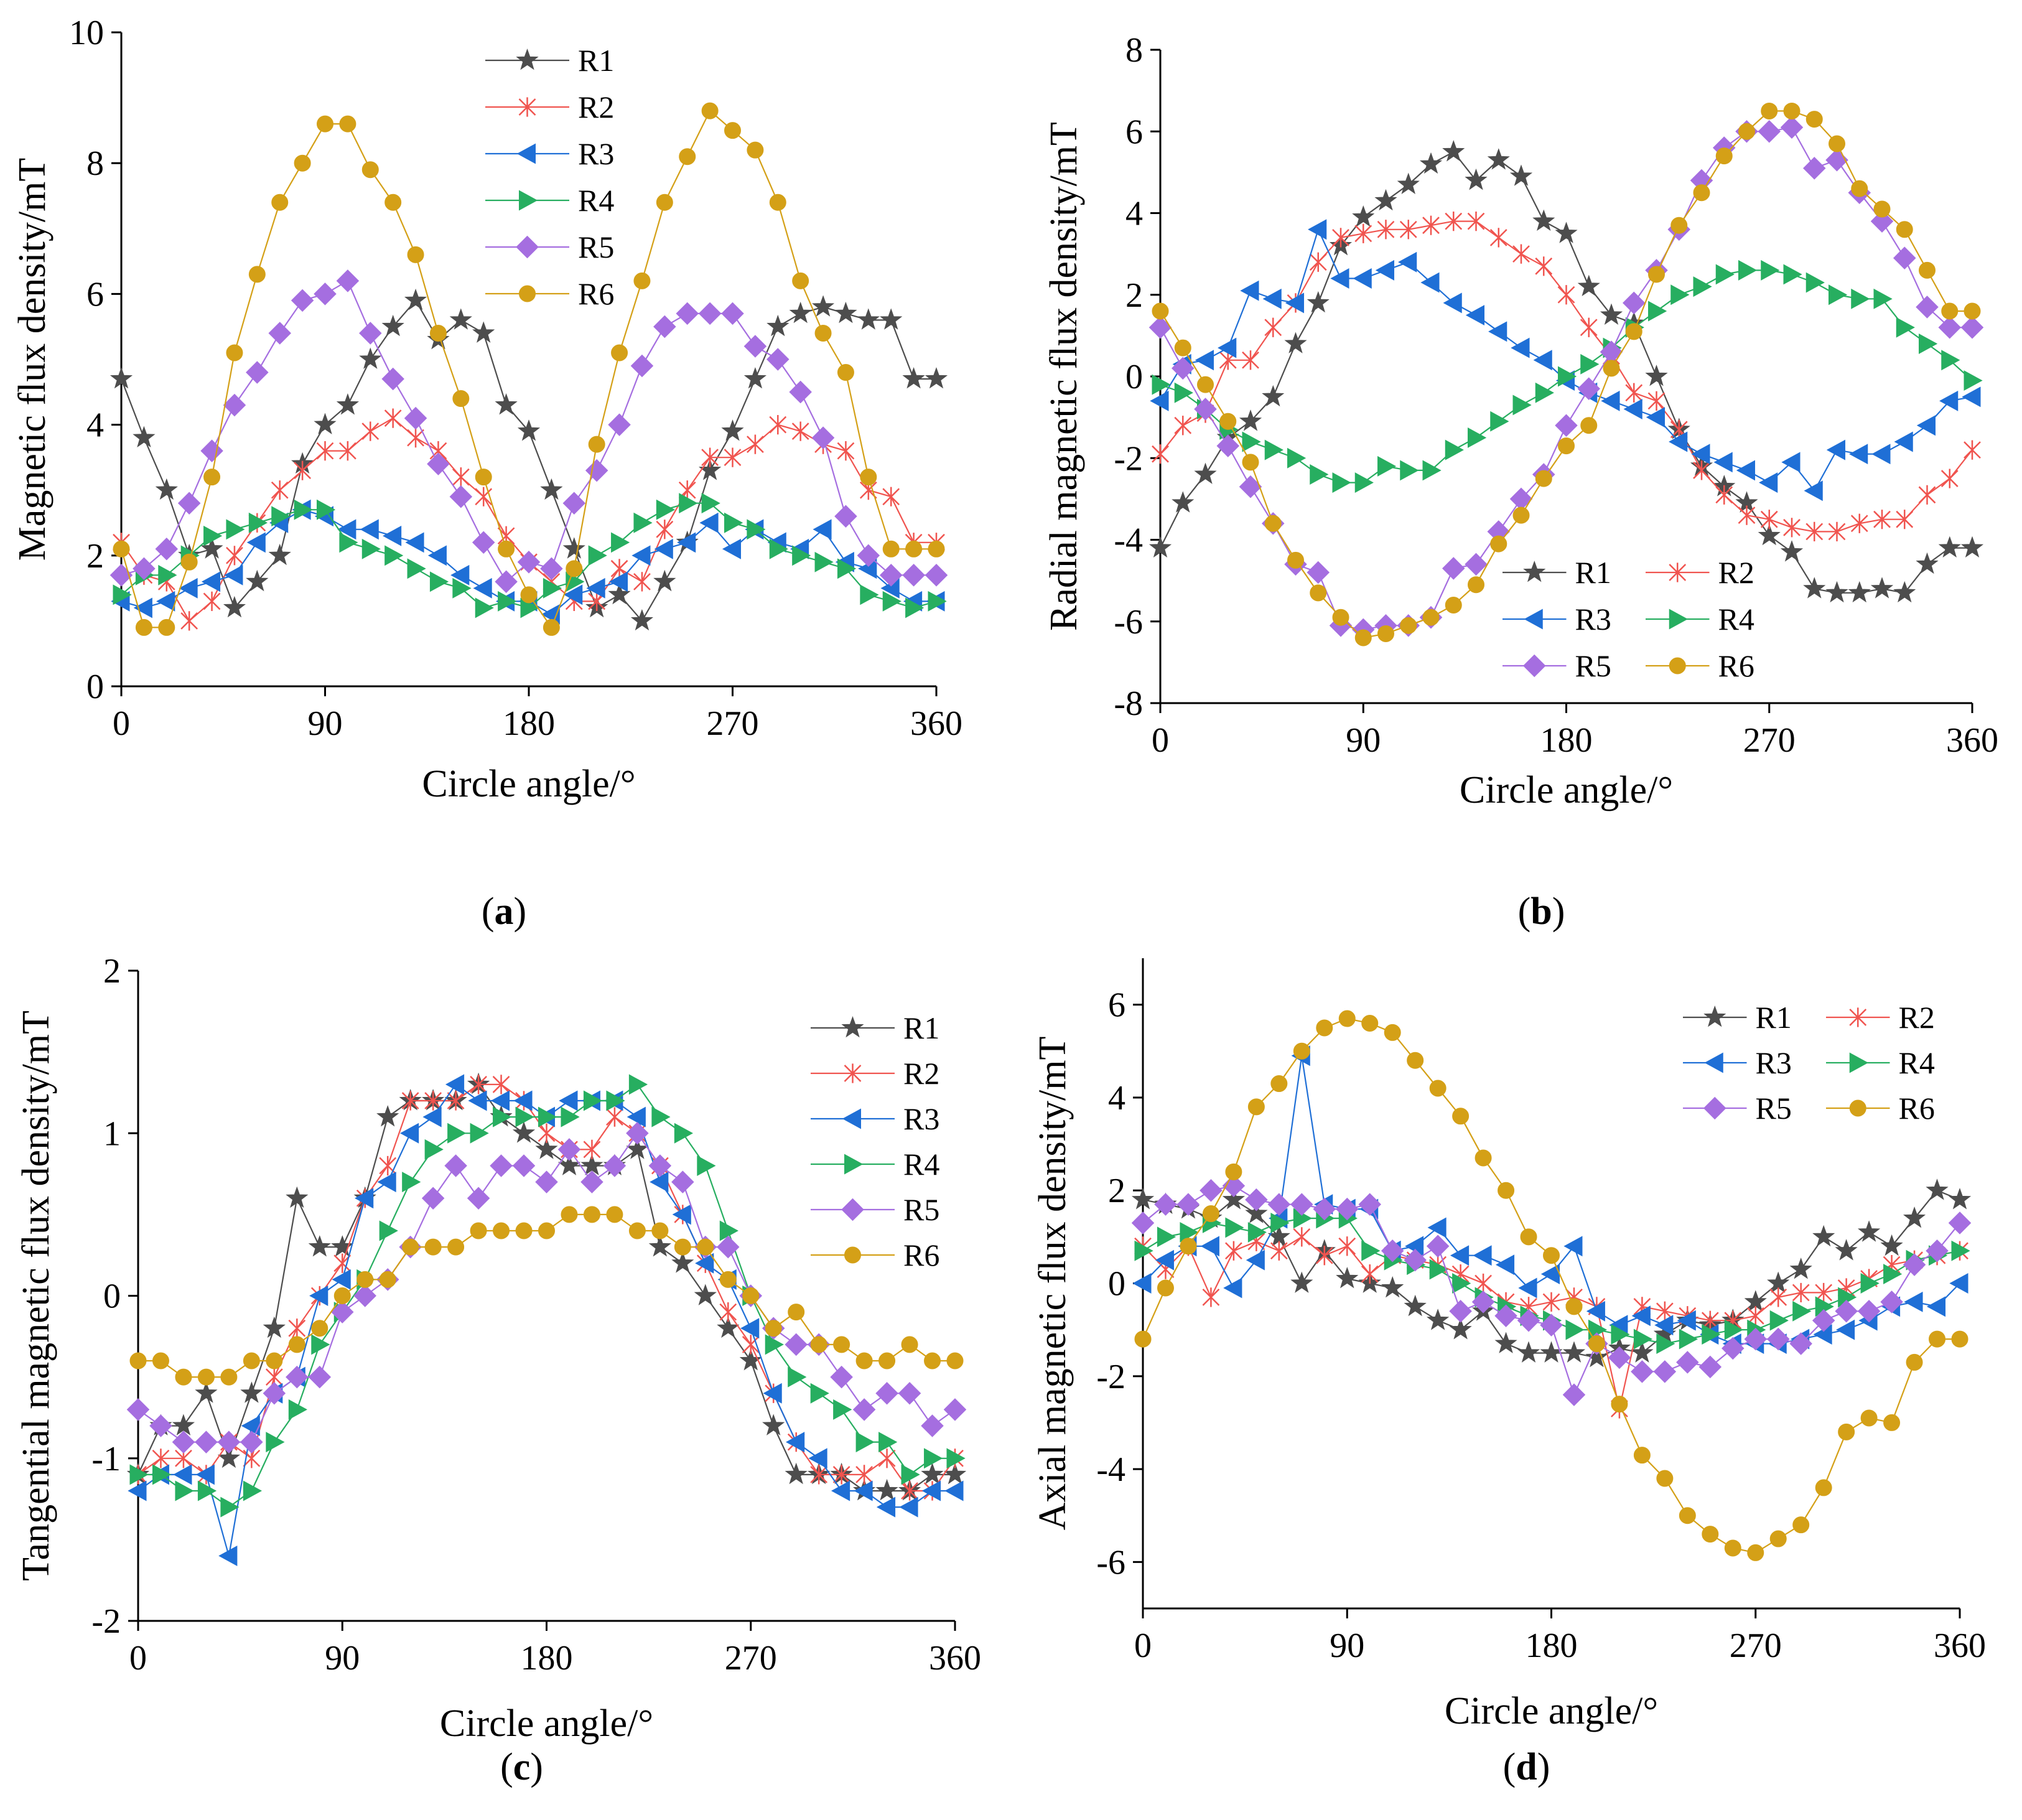  What do you see at coordinates (106, 1622) in the screenshot?
I see `y-tick-label: -2` at bounding box center [106, 1622].